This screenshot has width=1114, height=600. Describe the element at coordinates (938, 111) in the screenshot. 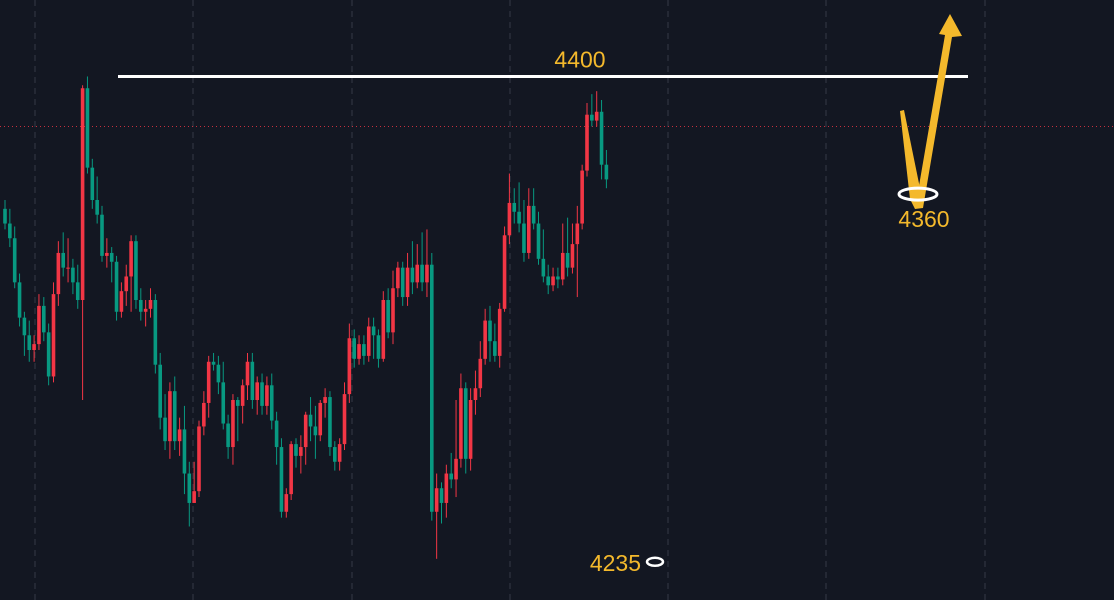

I see `up-leg-arrow` at that location.